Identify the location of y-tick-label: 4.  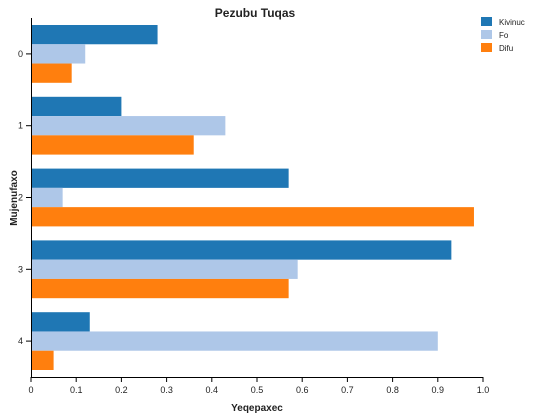
(20, 341).